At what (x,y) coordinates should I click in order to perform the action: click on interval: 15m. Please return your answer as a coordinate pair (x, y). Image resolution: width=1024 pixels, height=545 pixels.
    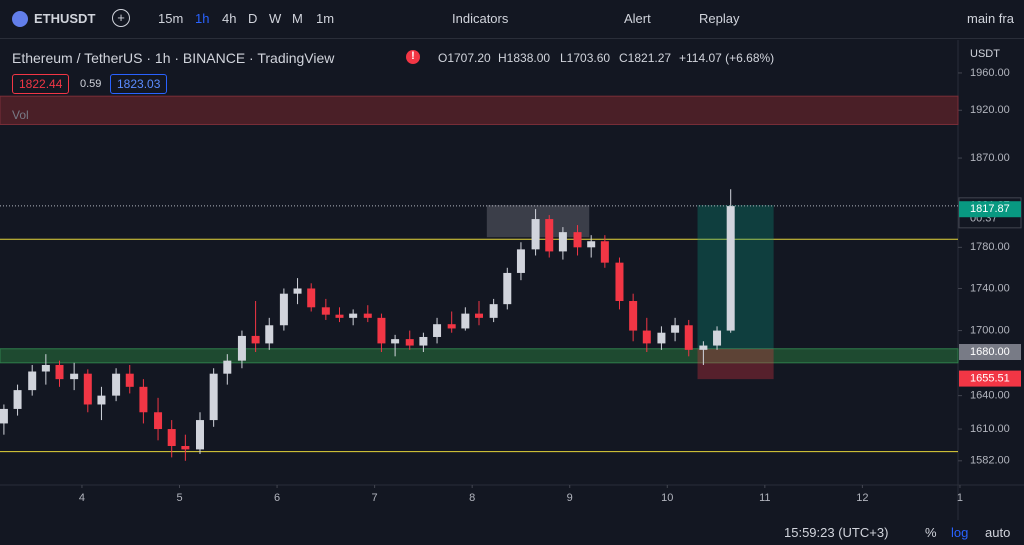
    Looking at the image, I should click on (171, 18).